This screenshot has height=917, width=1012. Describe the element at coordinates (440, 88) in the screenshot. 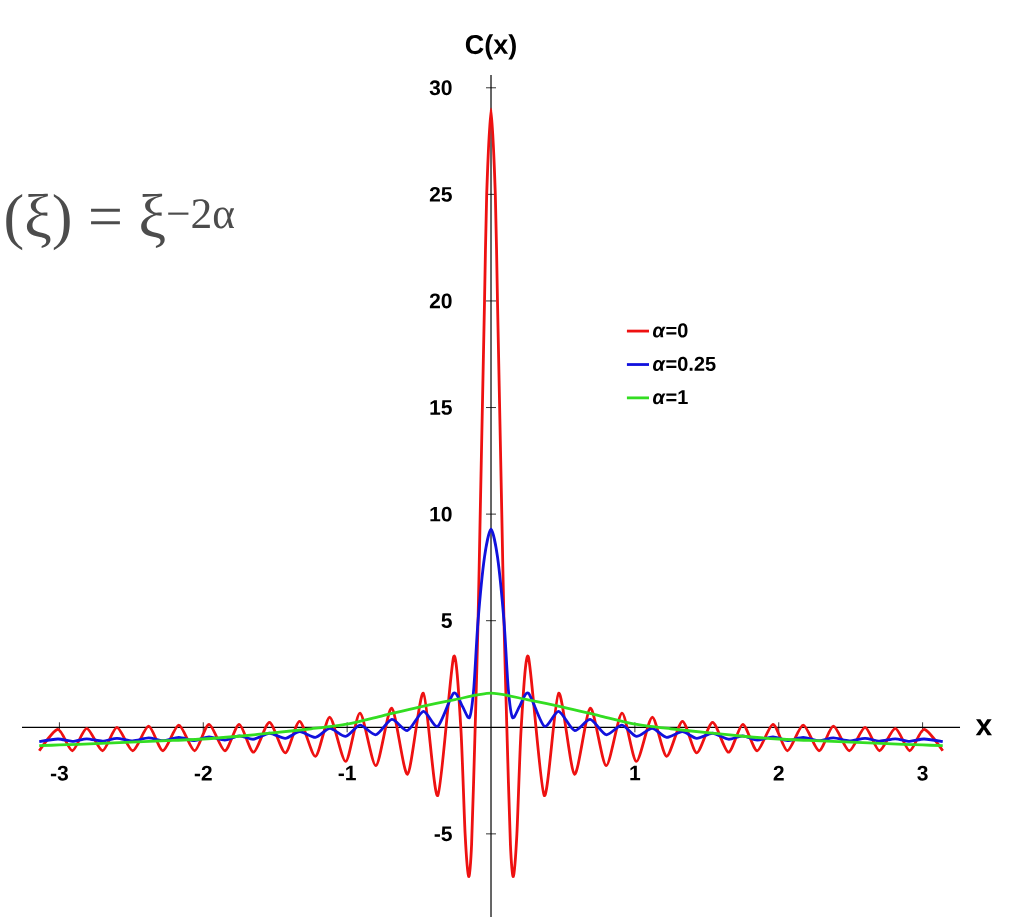

I see `y-tick-label: 30` at that location.